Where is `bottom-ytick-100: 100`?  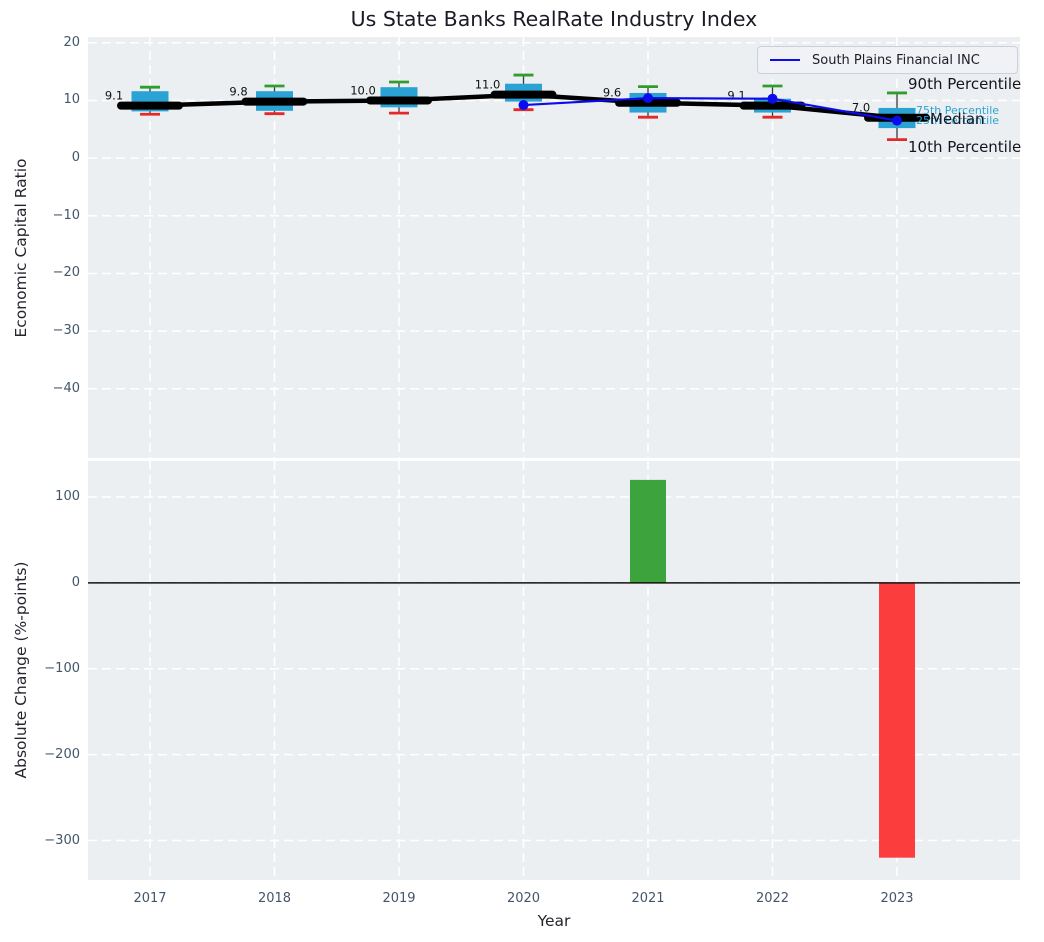
bottom-ytick-100: 100 is located at coordinates (67, 497).